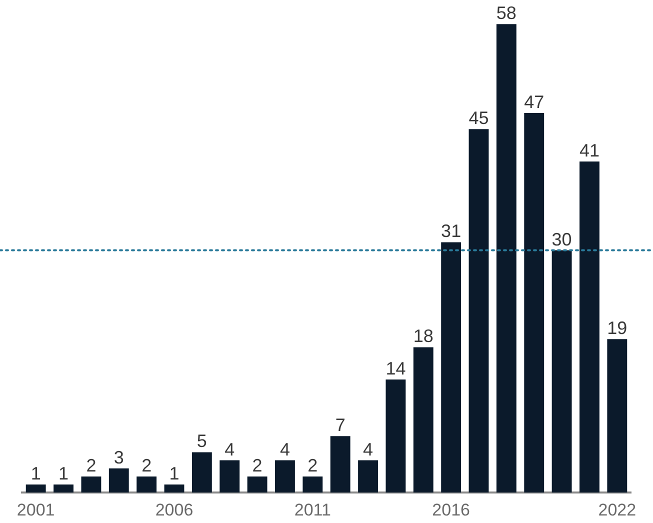 This screenshot has width=653, height=523. I want to click on data-label: 18, so click(423, 336).